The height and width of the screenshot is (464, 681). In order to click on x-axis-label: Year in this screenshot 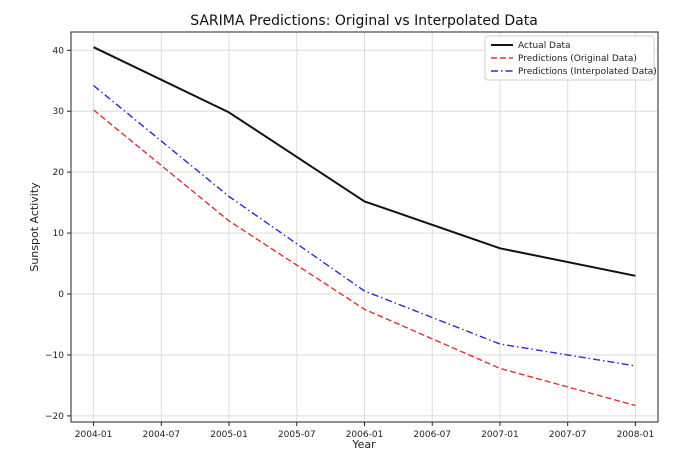, I will do `click(363, 444)`.